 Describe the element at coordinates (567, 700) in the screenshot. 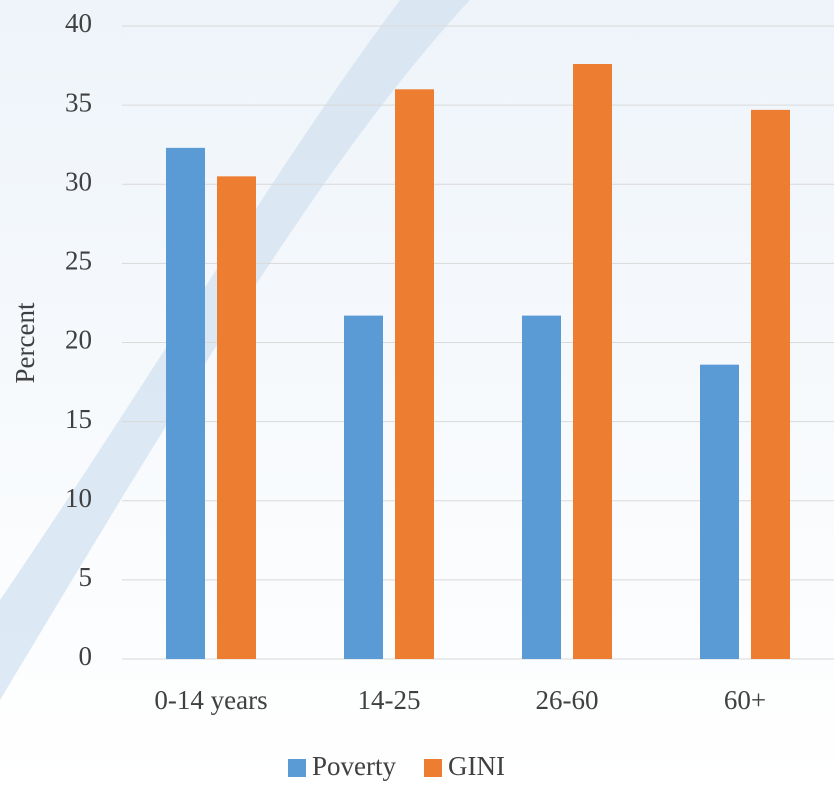

I see `x-tick-label: 26-60` at that location.